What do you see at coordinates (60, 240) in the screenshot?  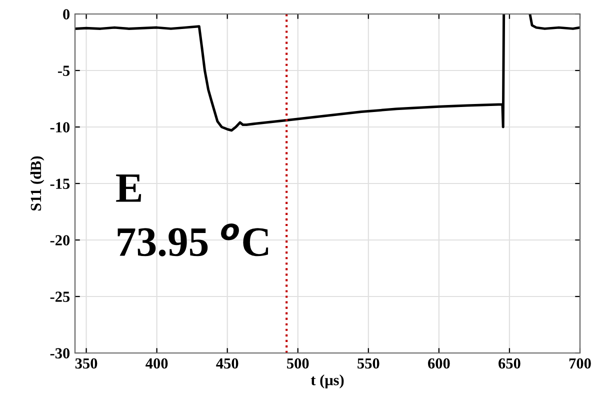 I see `y-tick-label: -20` at bounding box center [60, 240].